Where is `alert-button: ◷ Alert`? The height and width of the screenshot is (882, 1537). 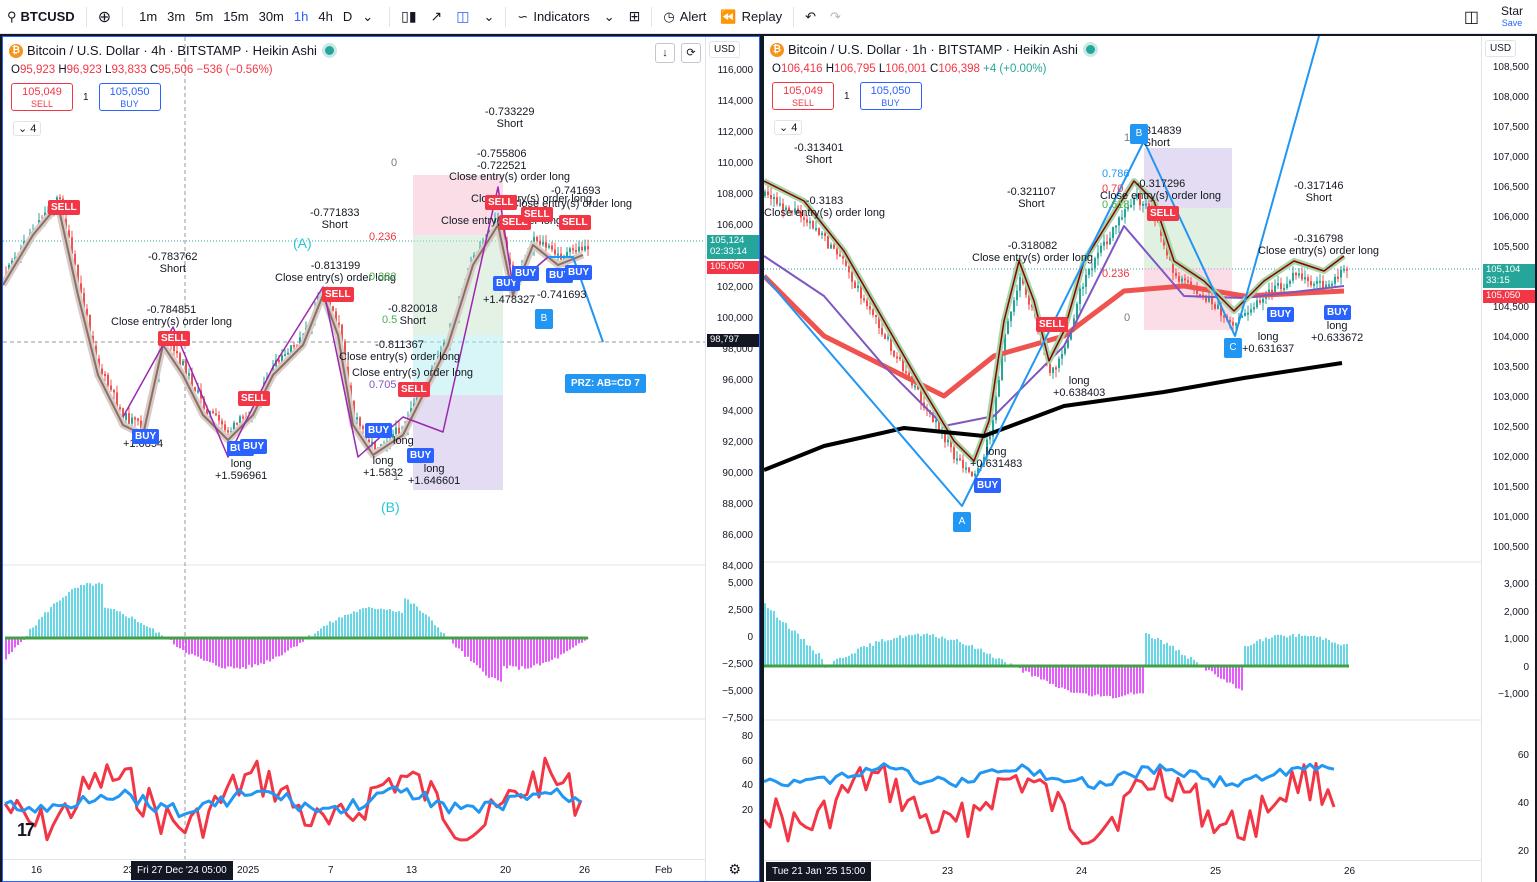
alert-button: ◷ Alert is located at coordinates (684, 17).